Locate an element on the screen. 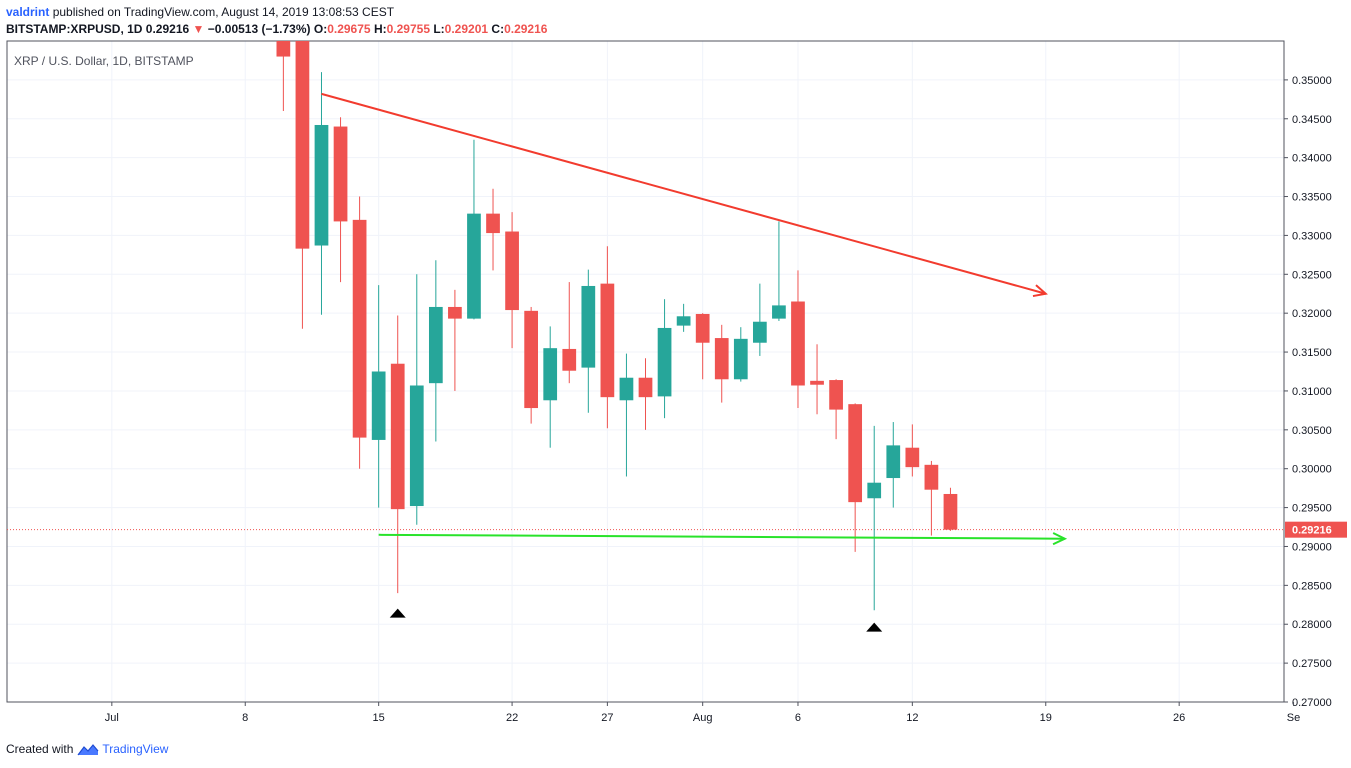 The width and height of the screenshot is (1351, 768). resistance-arrowhead is located at coordinates (1040, 291).